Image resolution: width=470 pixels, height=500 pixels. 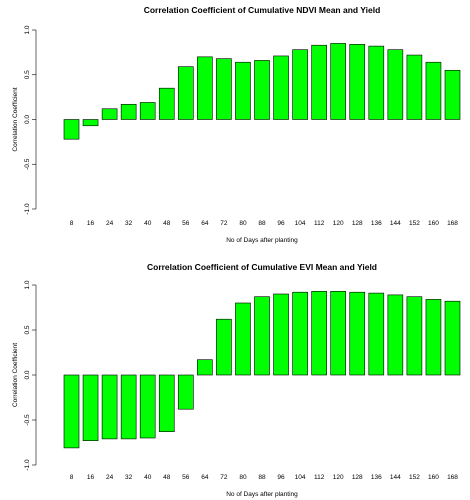 I want to click on y-tick-label: 1.0, so click(x=27, y=284).